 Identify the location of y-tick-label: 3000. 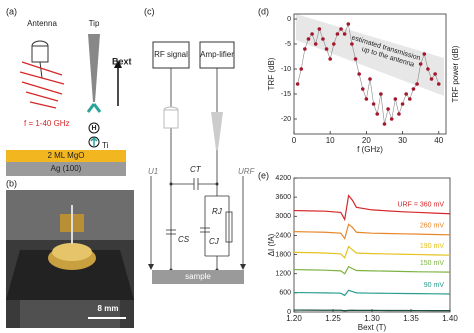
(283, 216).